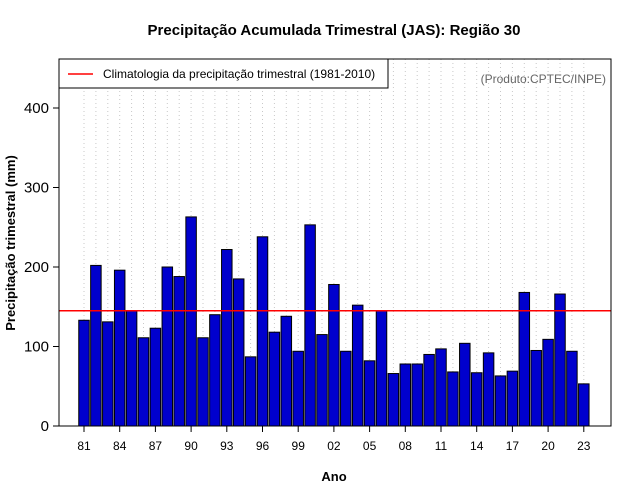 The width and height of the screenshot is (640, 500). What do you see at coordinates (441, 446) in the screenshot?
I see `x-tick-label: 11` at bounding box center [441, 446].